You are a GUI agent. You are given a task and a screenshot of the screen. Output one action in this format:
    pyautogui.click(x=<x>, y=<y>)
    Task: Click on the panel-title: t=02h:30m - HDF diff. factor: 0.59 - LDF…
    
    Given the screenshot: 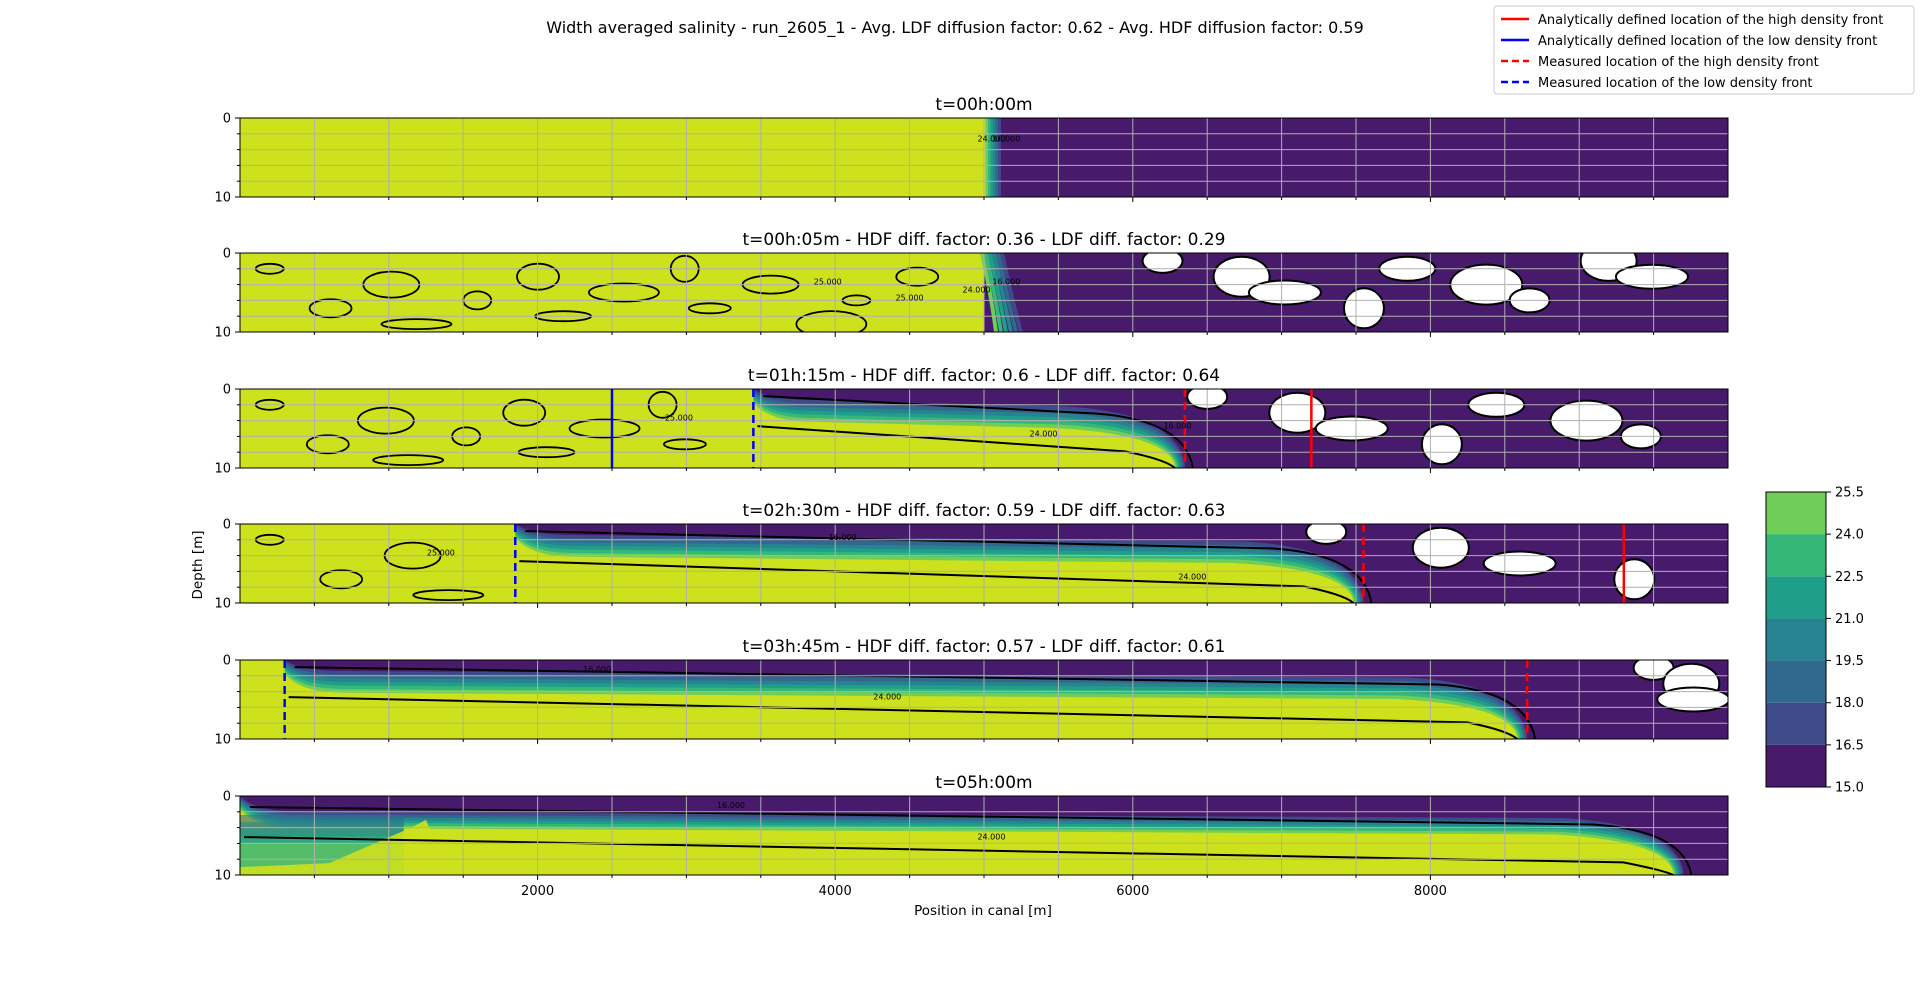 What is the action you would take?
    pyautogui.click(x=984, y=511)
    